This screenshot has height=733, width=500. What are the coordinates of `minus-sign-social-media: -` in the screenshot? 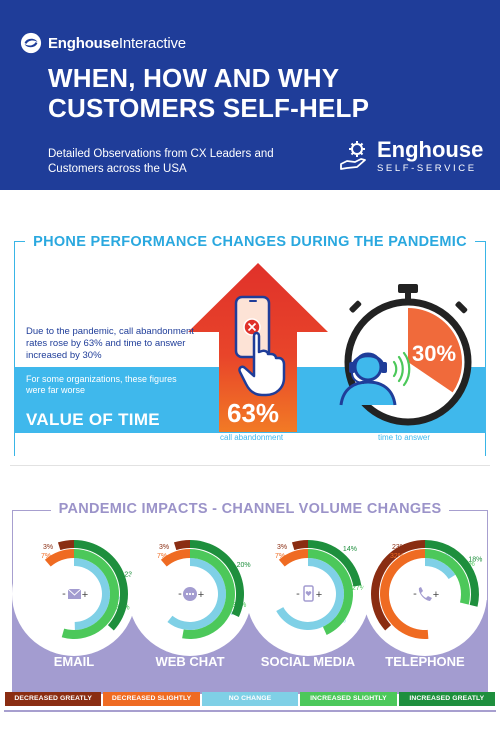 It's located at (298, 594).